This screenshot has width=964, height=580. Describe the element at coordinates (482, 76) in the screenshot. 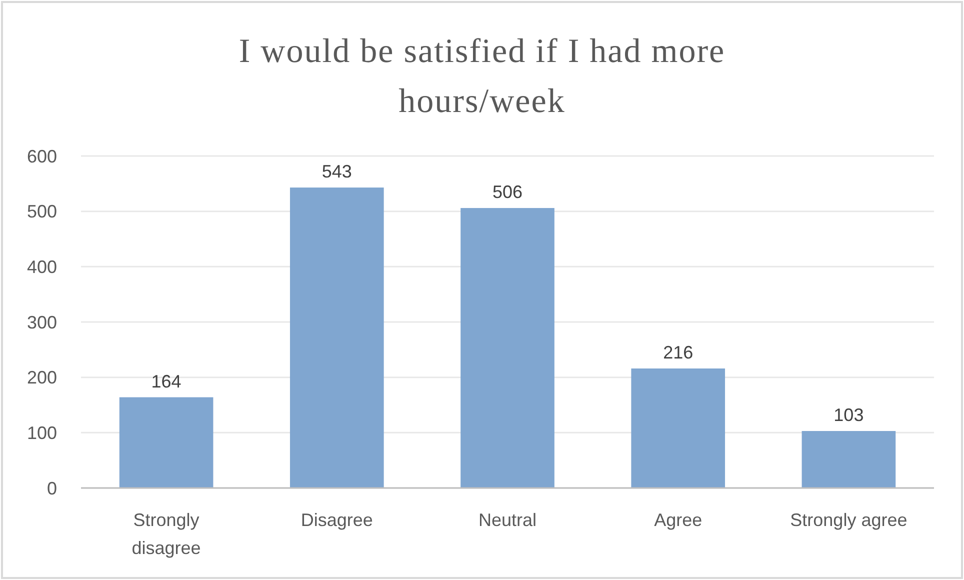

I see `chart-title: I would be satisfied if I had more hours/week` at that location.